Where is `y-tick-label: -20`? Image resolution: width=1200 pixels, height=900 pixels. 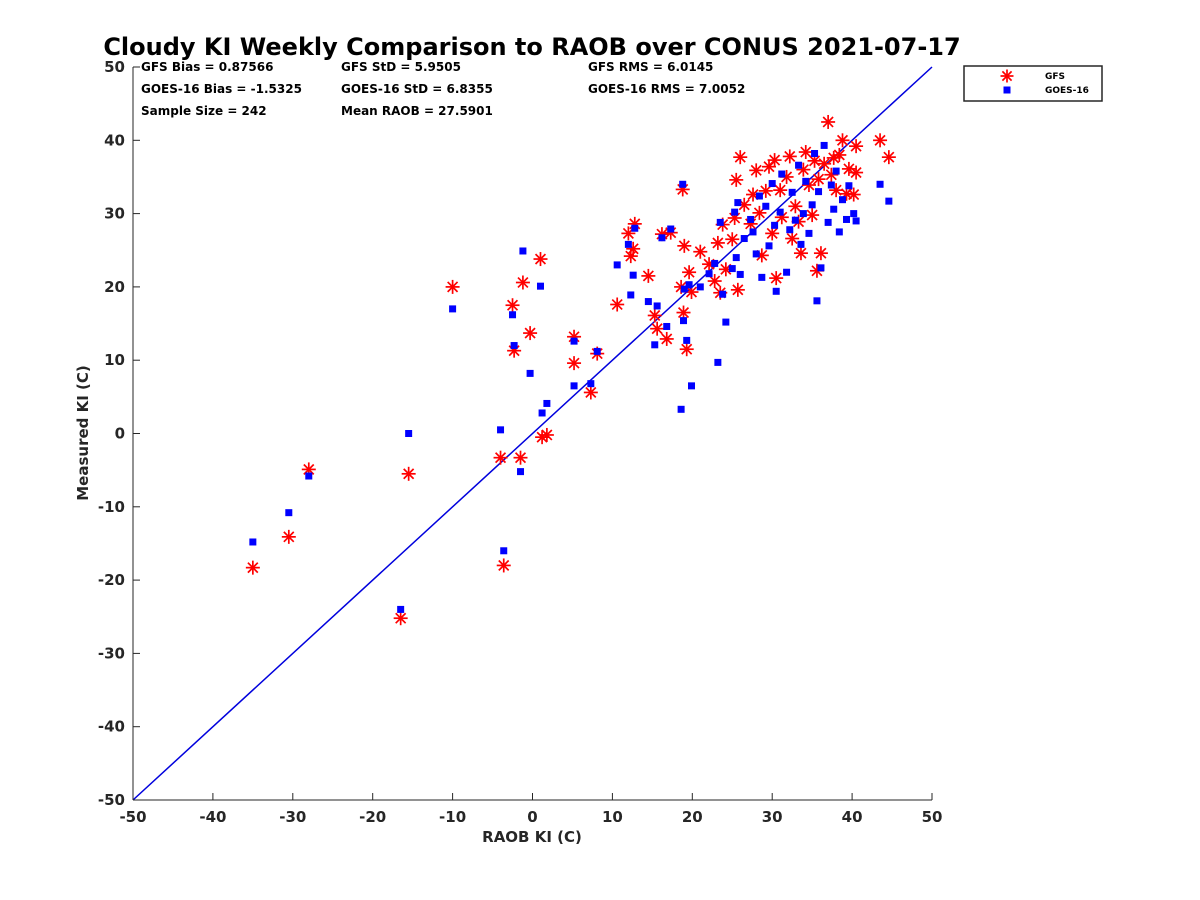
y-tick-label: -20 is located at coordinates (111, 580).